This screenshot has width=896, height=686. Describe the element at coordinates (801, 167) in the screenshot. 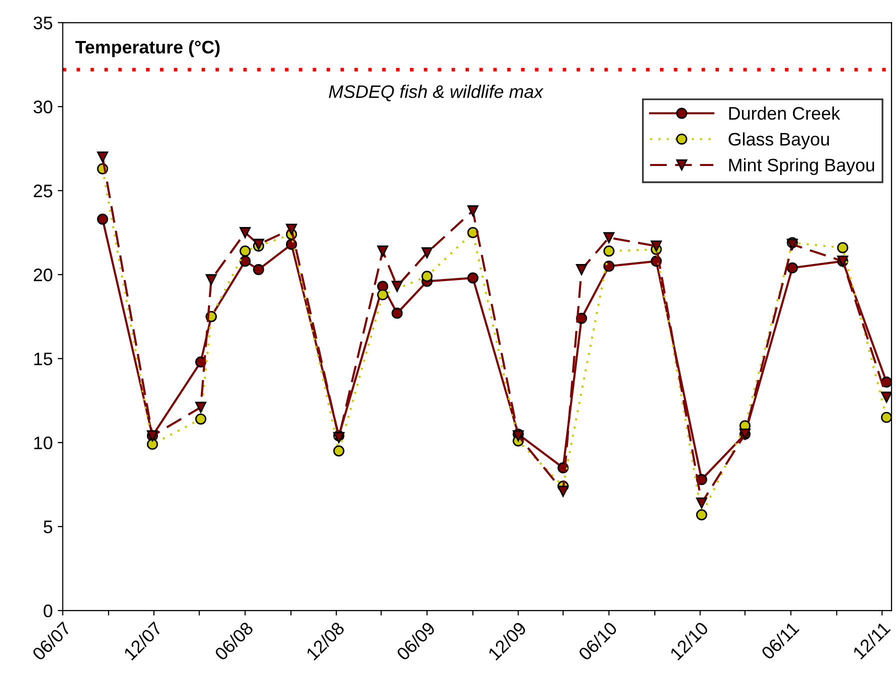

I see `legend-label: Mint Spring Bayou` at that location.